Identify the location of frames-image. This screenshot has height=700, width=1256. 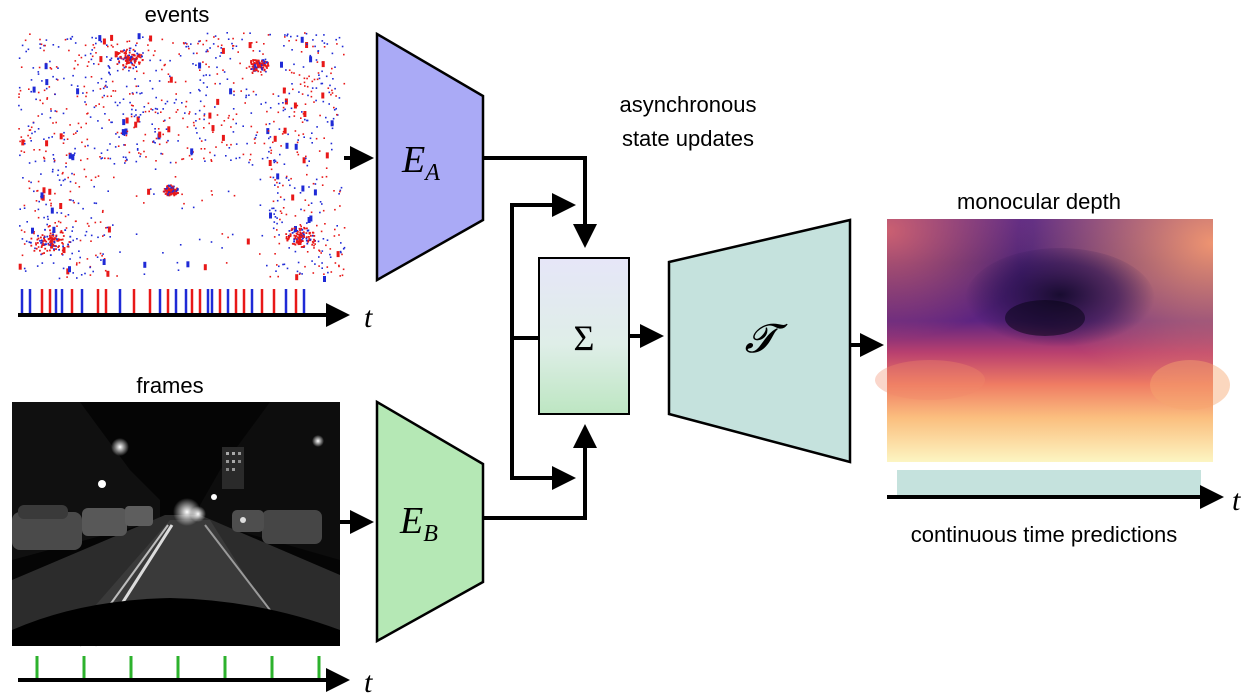
(176, 524).